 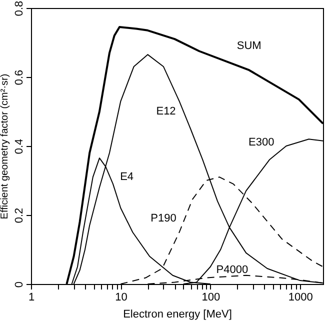 What do you see at coordinates (20, 284) in the screenshot?
I see `y-tick-label: 0` at bounding box center [20, 284].